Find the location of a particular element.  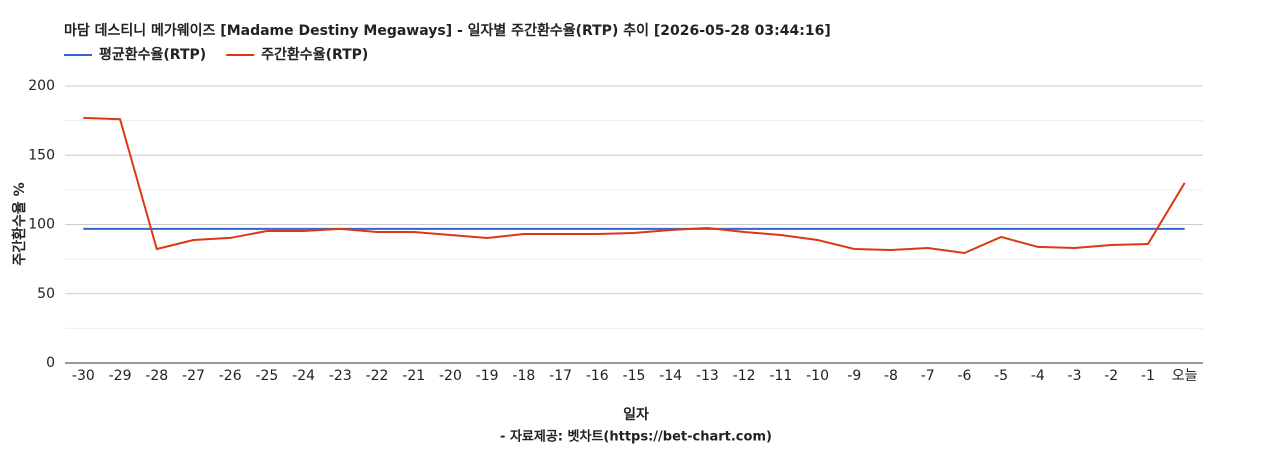

x-tick-label: -27 is located at coordinates (193, 376).